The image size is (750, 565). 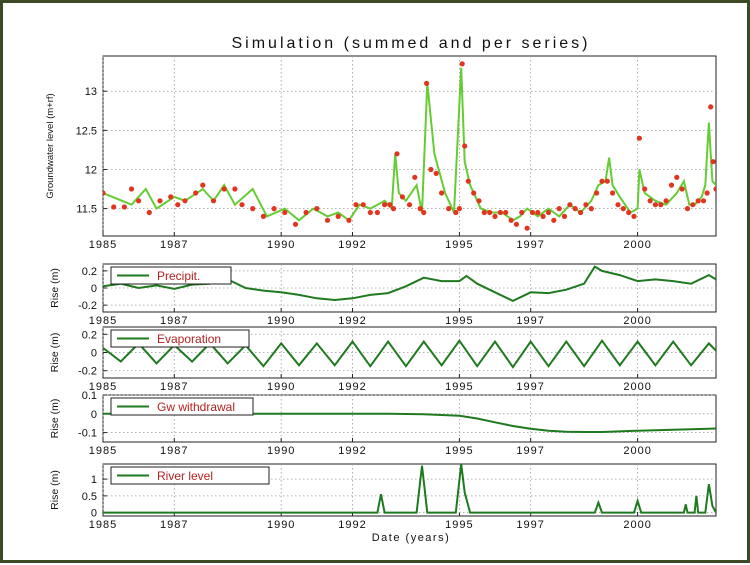 What do you see at coordinates (185, 476) in the screenshot?
I see `legend-label: River level` at bounding box center [185, 476].